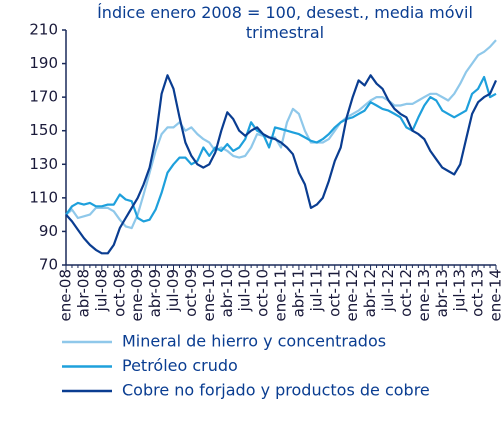 This screenshot has height=430, width=501. Describe the element at coordinates (101, 290) in the screenshot. I see `x-tick-label: jul-08` at that location.